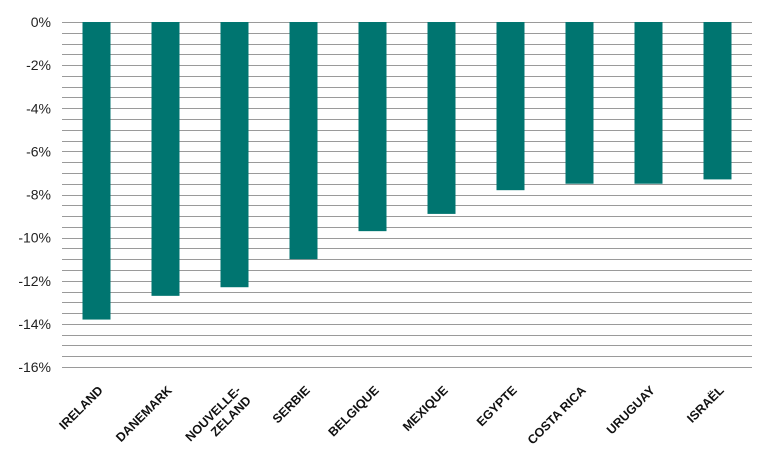 This screenshot has height=473, width=774. I want to click on y-tick-label: -2%, so click(38, 65).